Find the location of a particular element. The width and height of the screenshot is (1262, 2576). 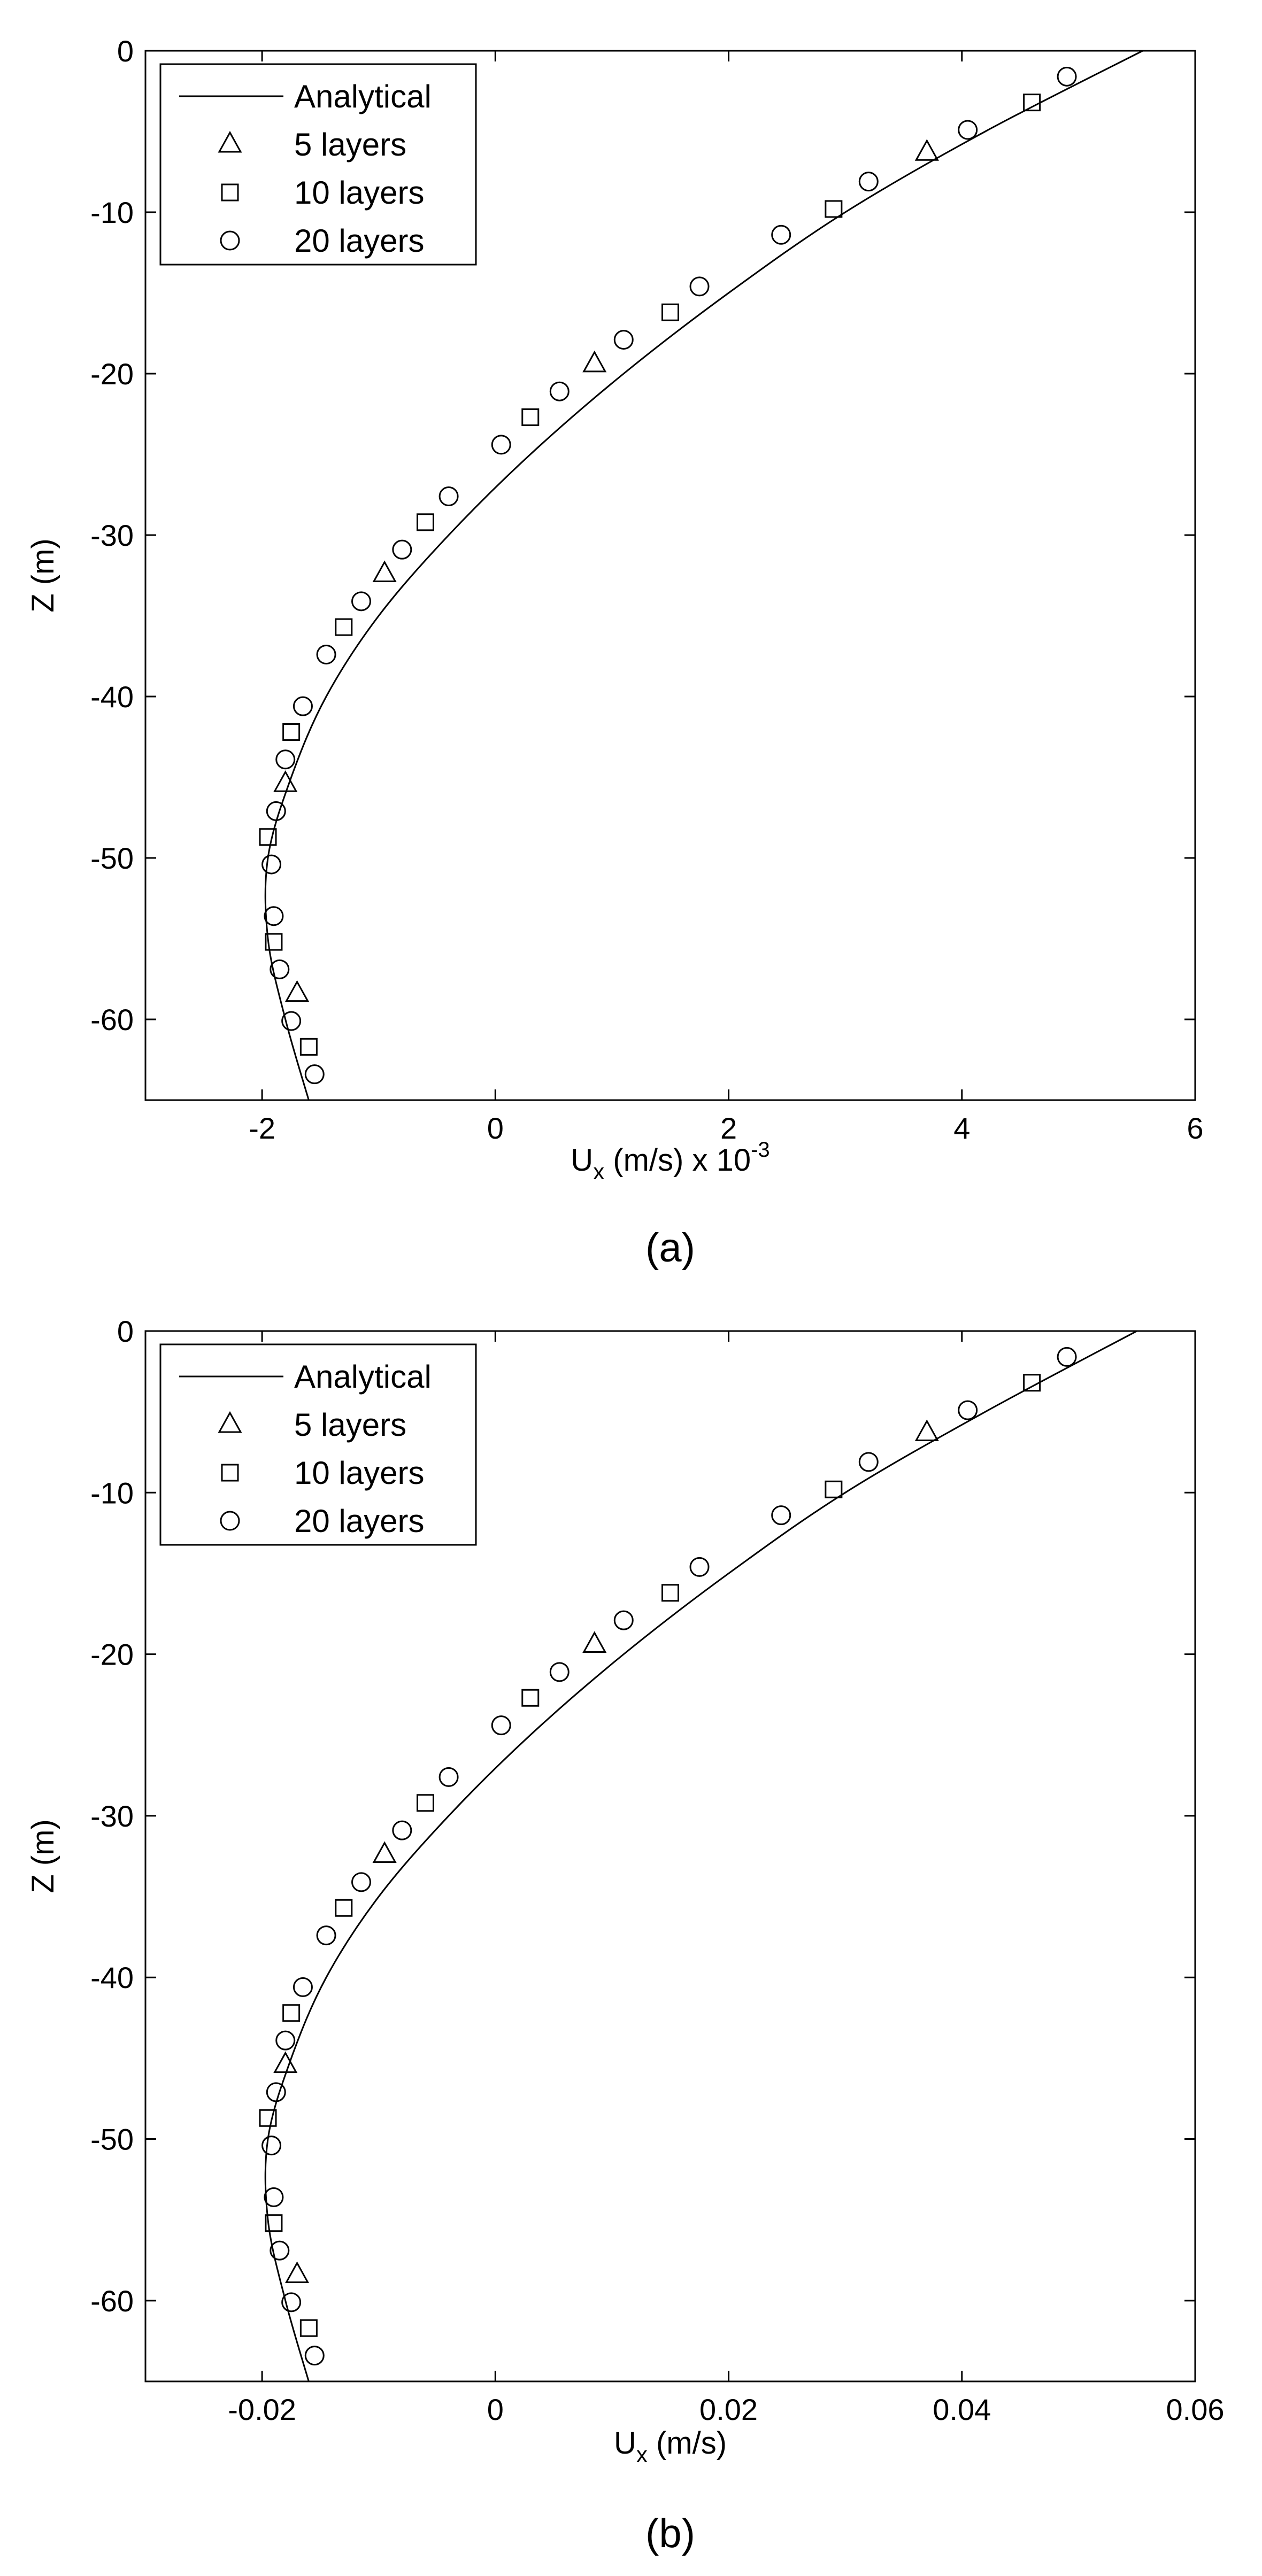

x-axis-label-rest: (m/s) is located at coordinates (687, 2443).